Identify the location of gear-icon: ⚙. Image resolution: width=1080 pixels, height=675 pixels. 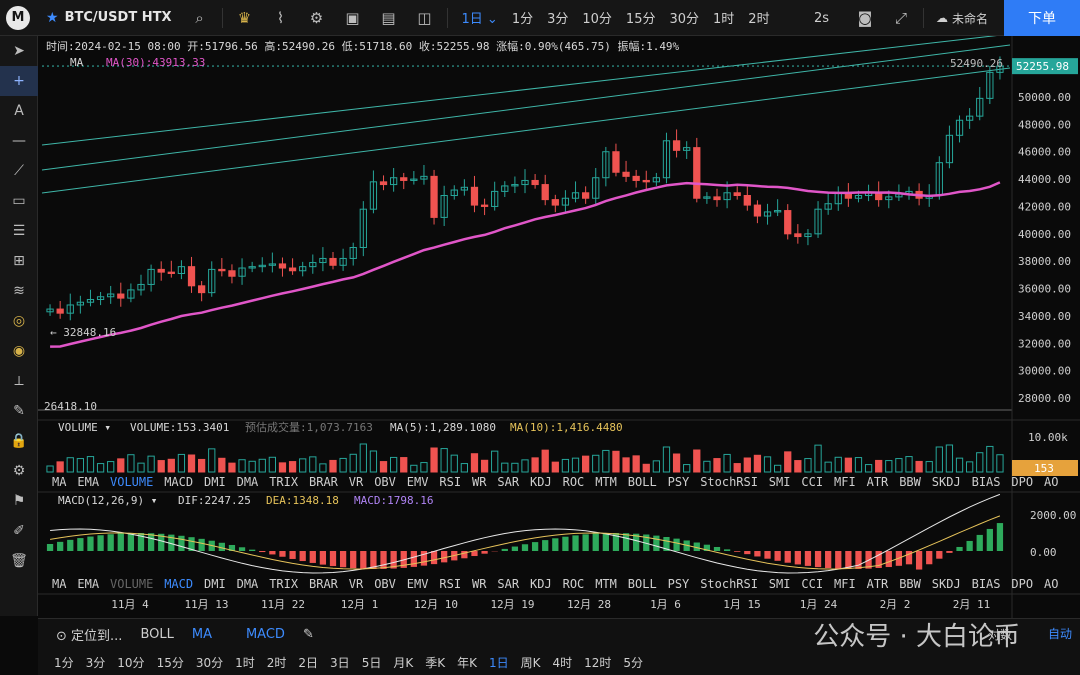
(316, 17).